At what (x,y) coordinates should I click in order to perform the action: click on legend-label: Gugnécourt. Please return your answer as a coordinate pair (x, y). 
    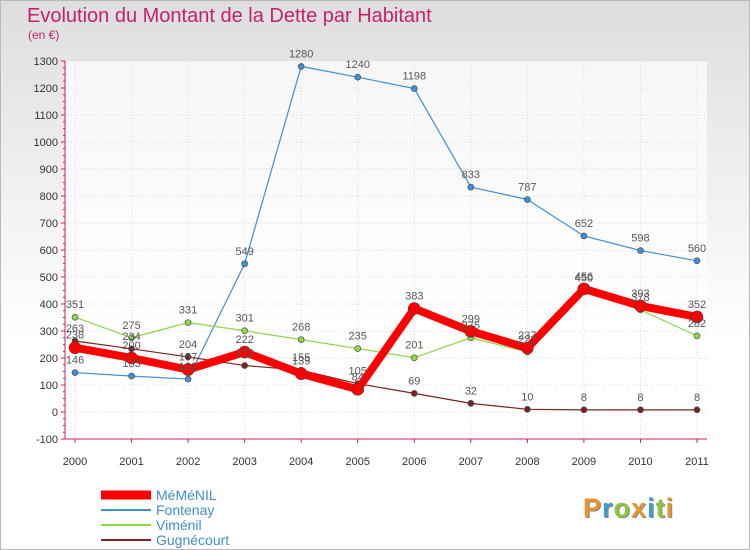
    Looking at the image, I should click on (192, 540).